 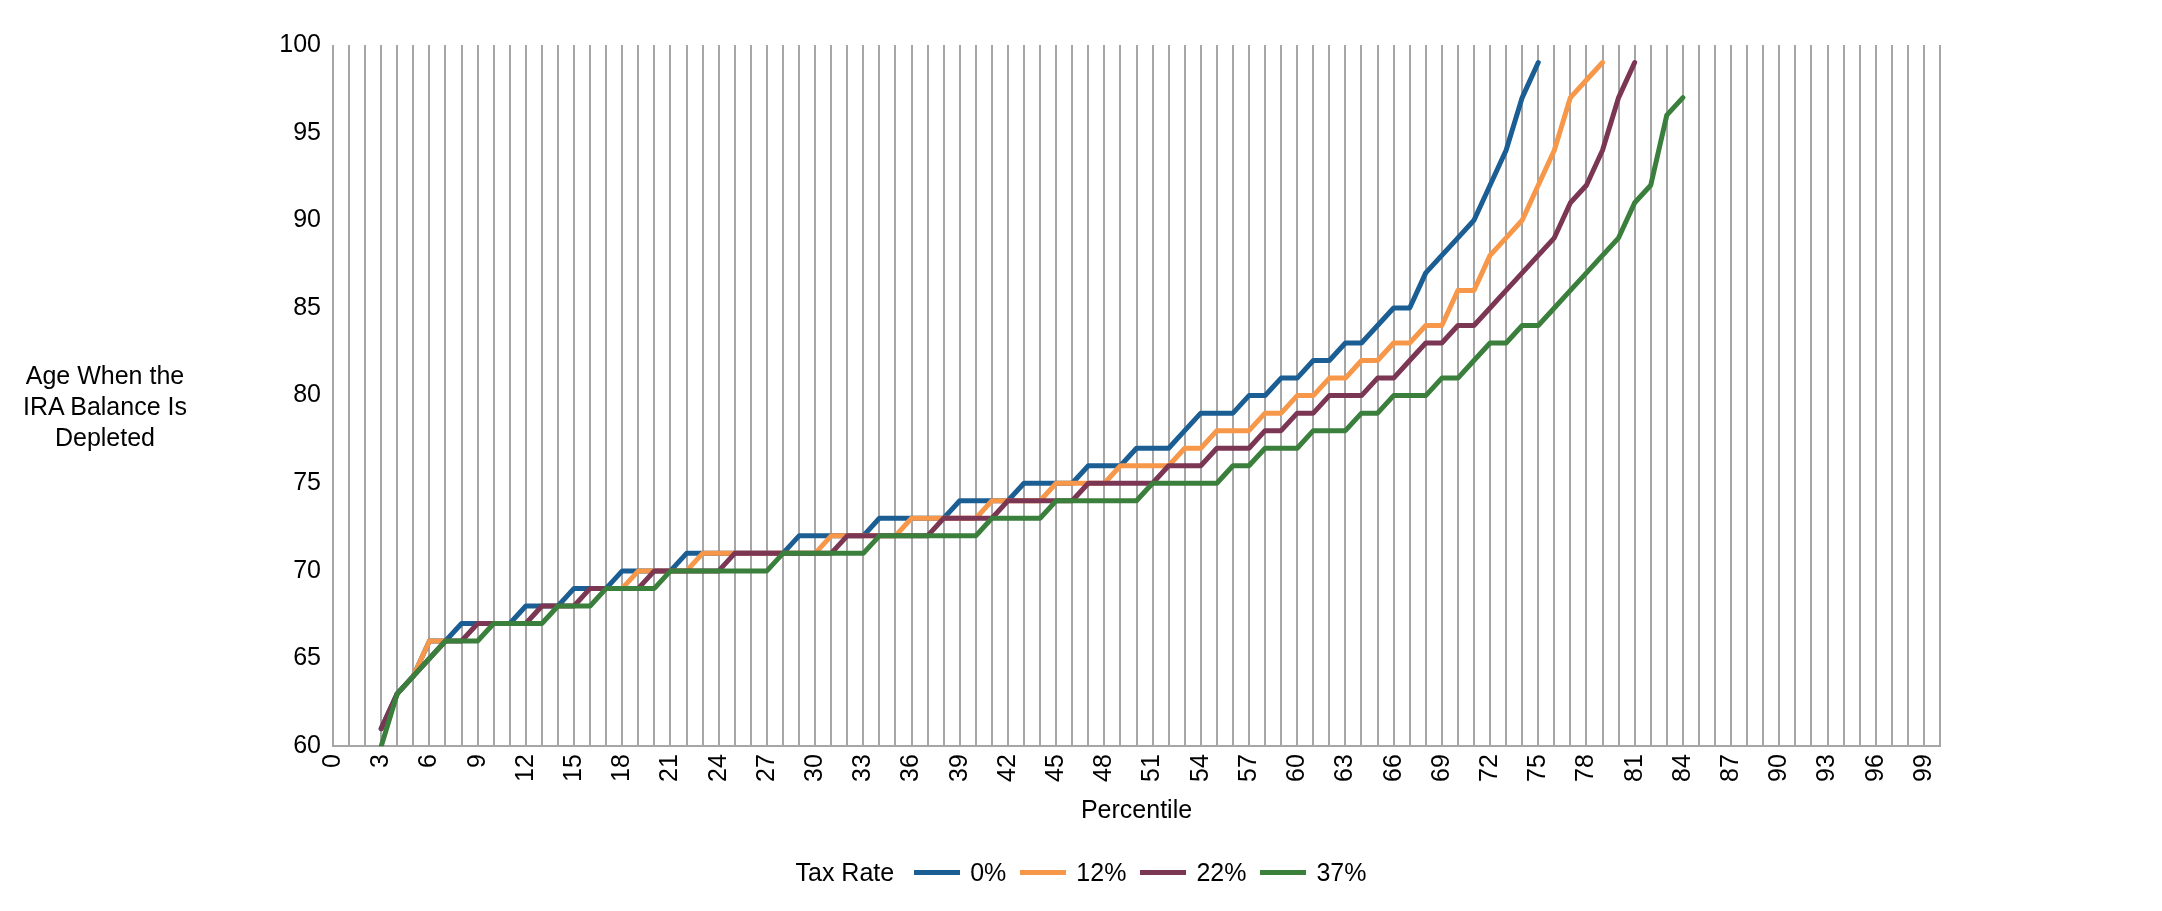 What do you see at coordinates (988, 872) in the screenshot?
I see `legend-label: 0%` at bounding box center [988, 872].